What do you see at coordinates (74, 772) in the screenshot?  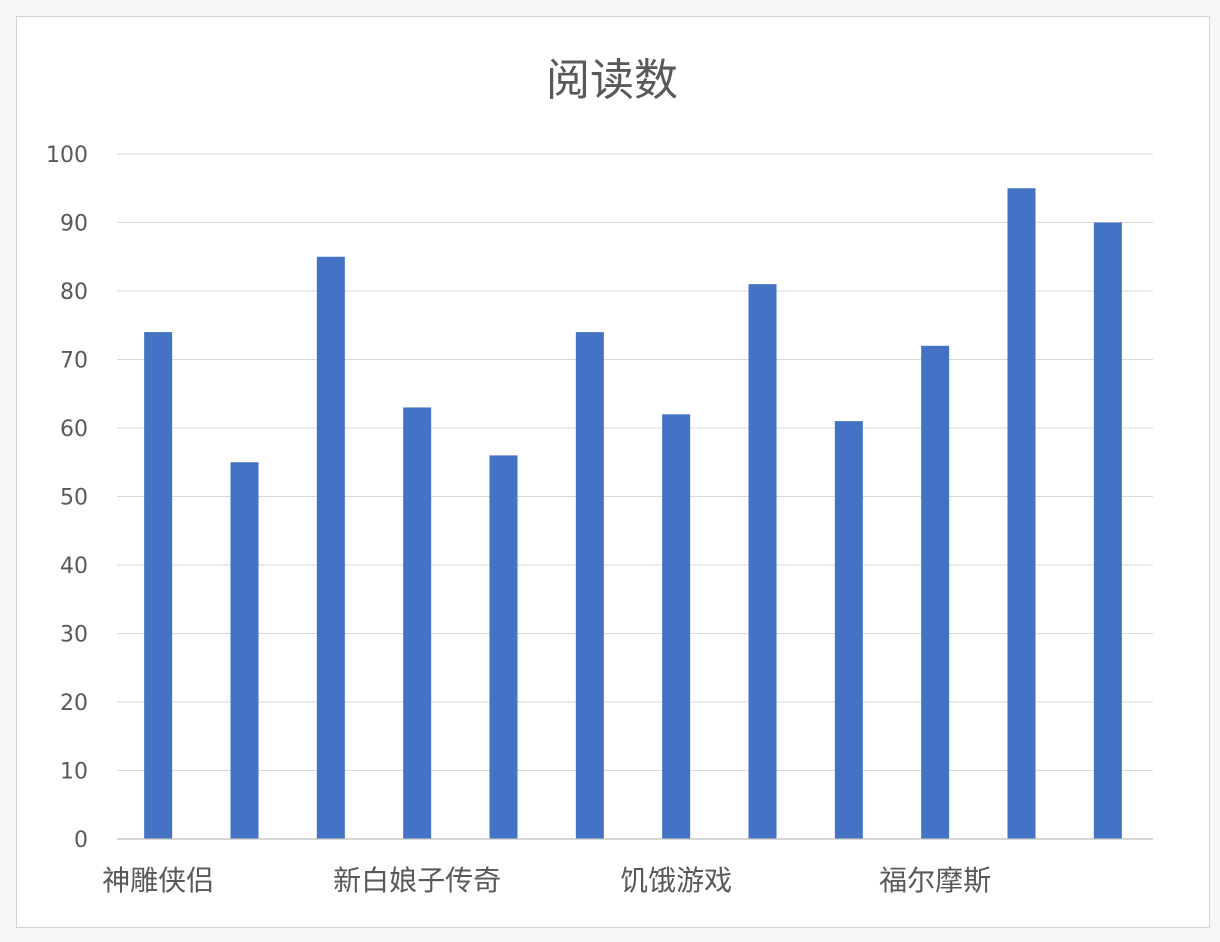 I see `y-tick-label: 10` at bounding box center [74, 772].